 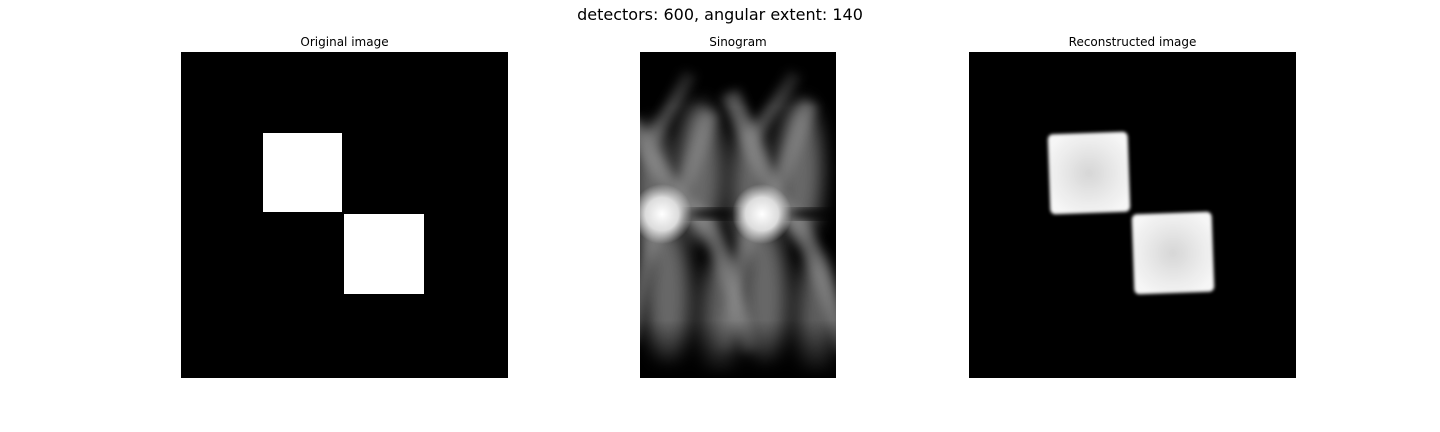 I want to click on reconstructed-image-title: Reconstructed image, so click(x=1132, y=42).